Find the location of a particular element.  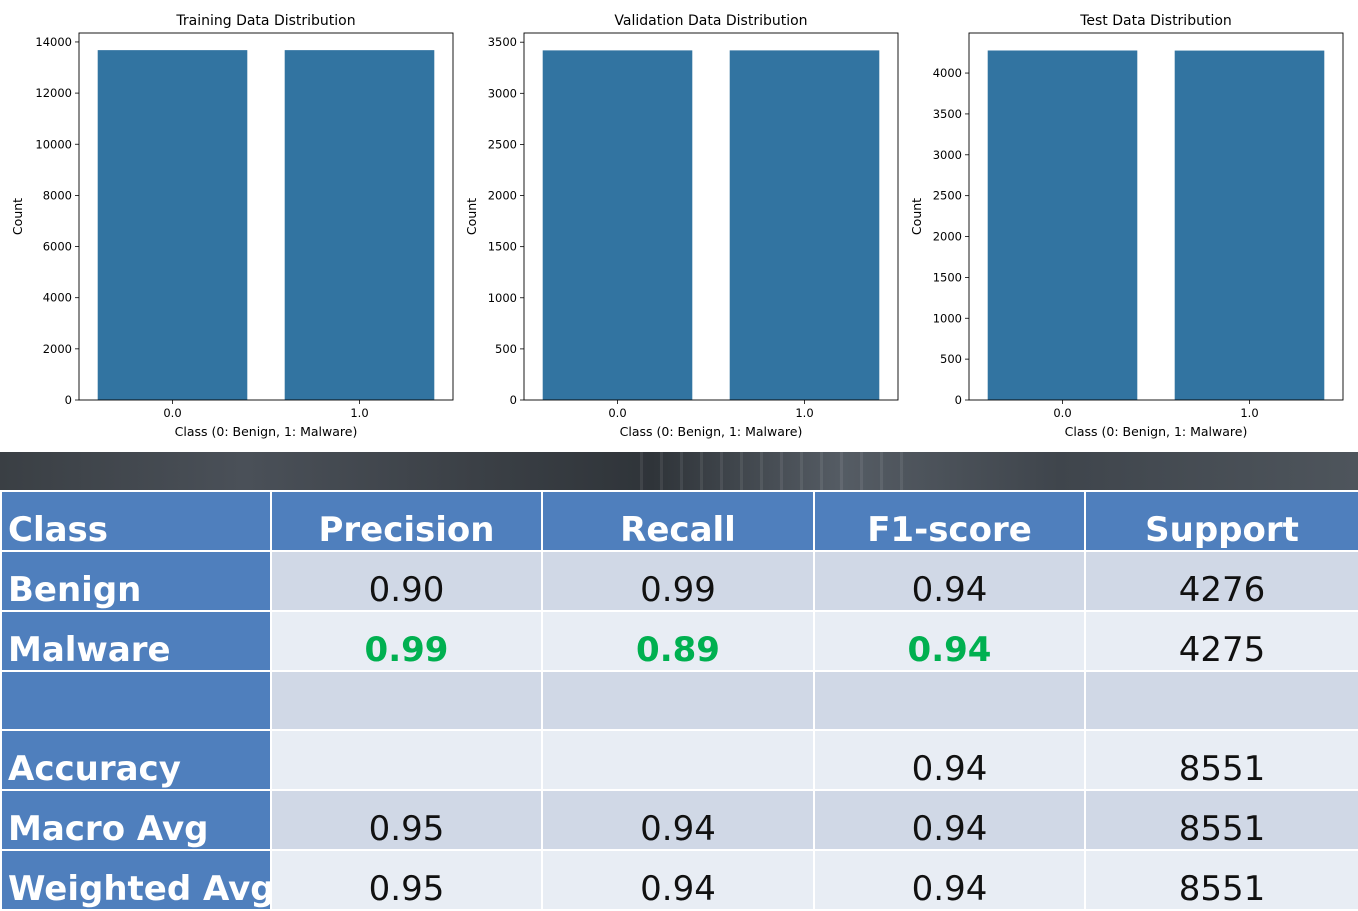

precision-cell: 0.99 is located at coordinates (406, 640).